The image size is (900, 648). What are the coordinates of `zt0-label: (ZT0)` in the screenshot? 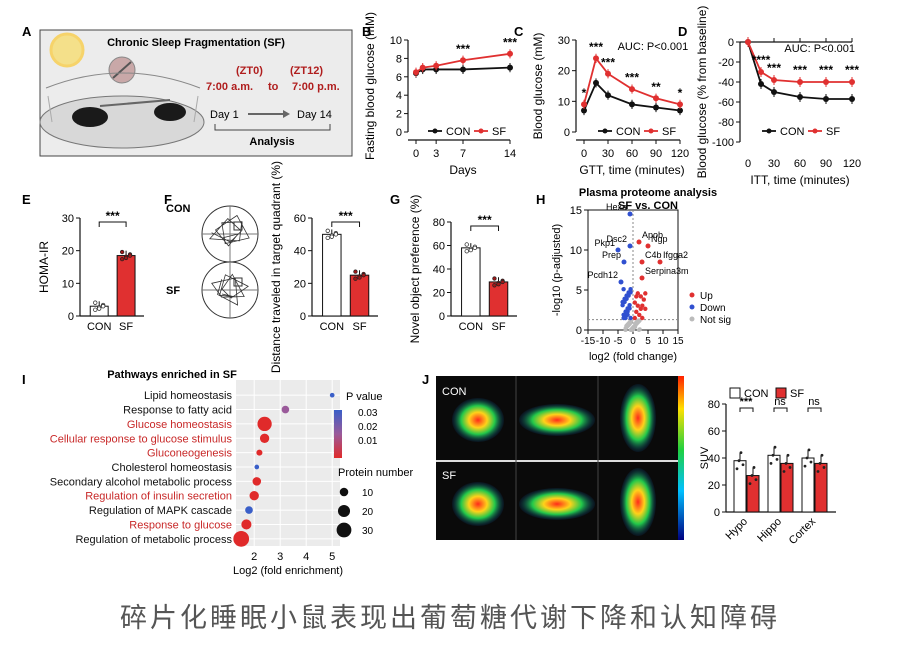 It's located at (249, 71).